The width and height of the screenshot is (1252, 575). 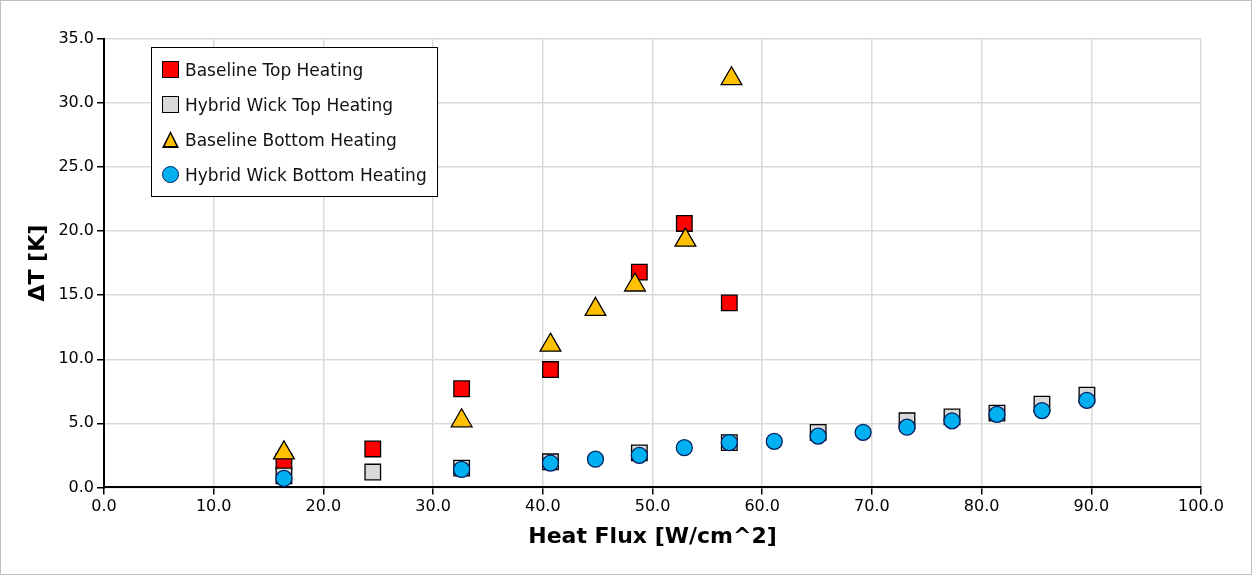 What do you see at coordinates (76, 102) in the screenshot?
I see `y-tick-label: 30.0` at bounding box center [76, 102].